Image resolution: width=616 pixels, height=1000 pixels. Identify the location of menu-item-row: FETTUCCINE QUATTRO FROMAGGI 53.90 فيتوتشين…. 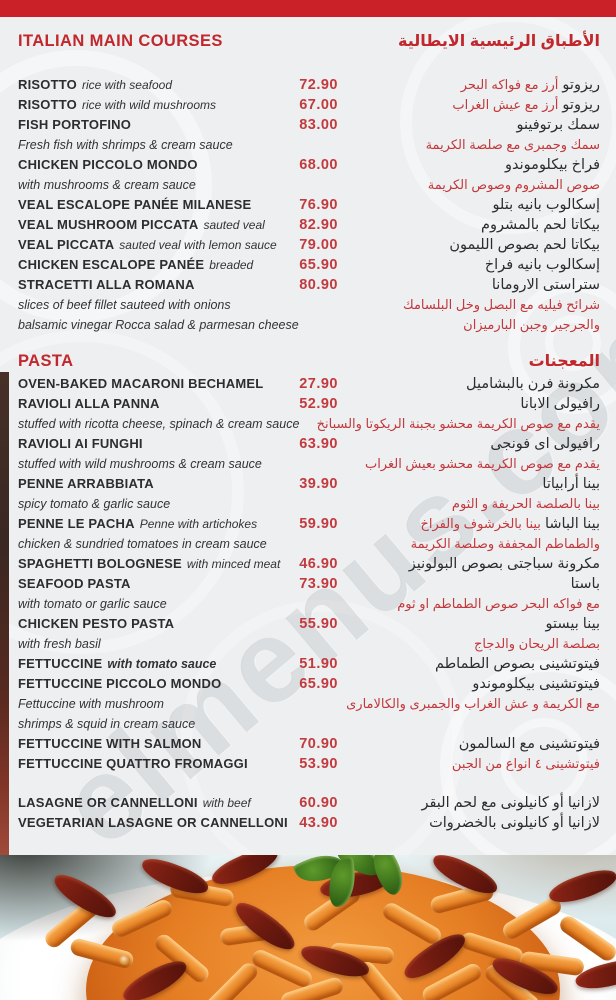
(309, 764).